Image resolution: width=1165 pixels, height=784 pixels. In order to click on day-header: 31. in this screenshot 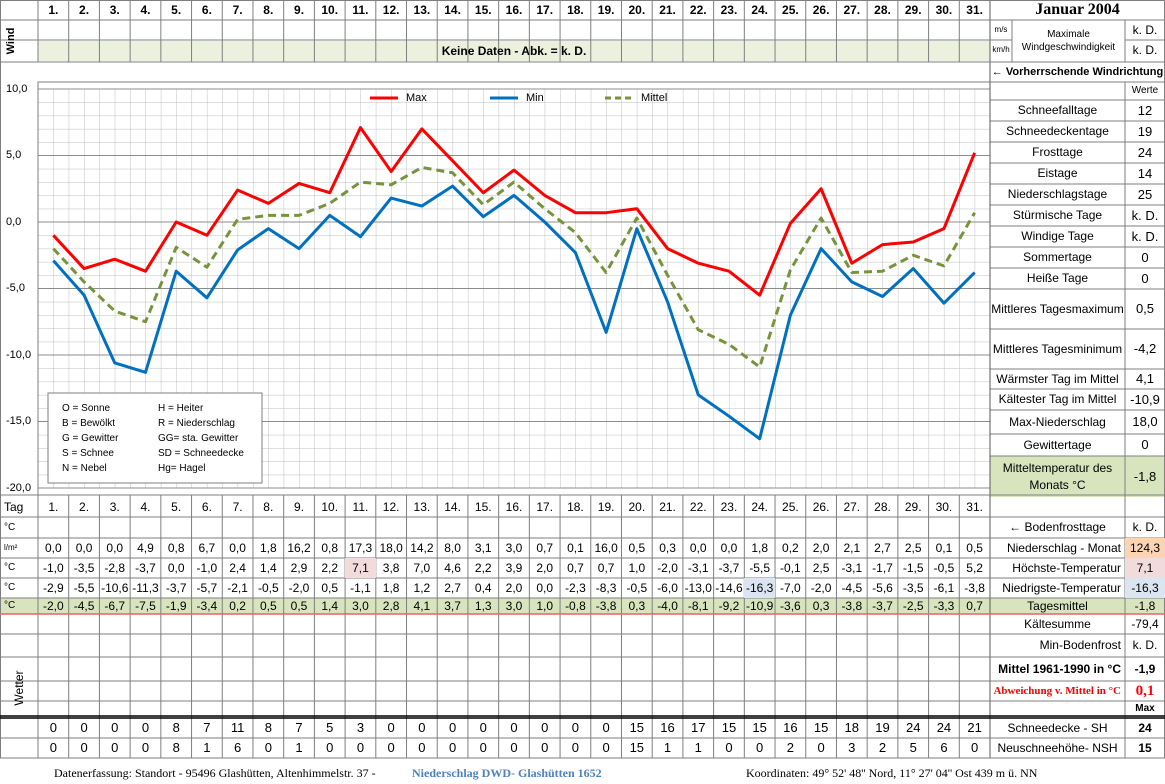, I will do `click(974, 9)`.